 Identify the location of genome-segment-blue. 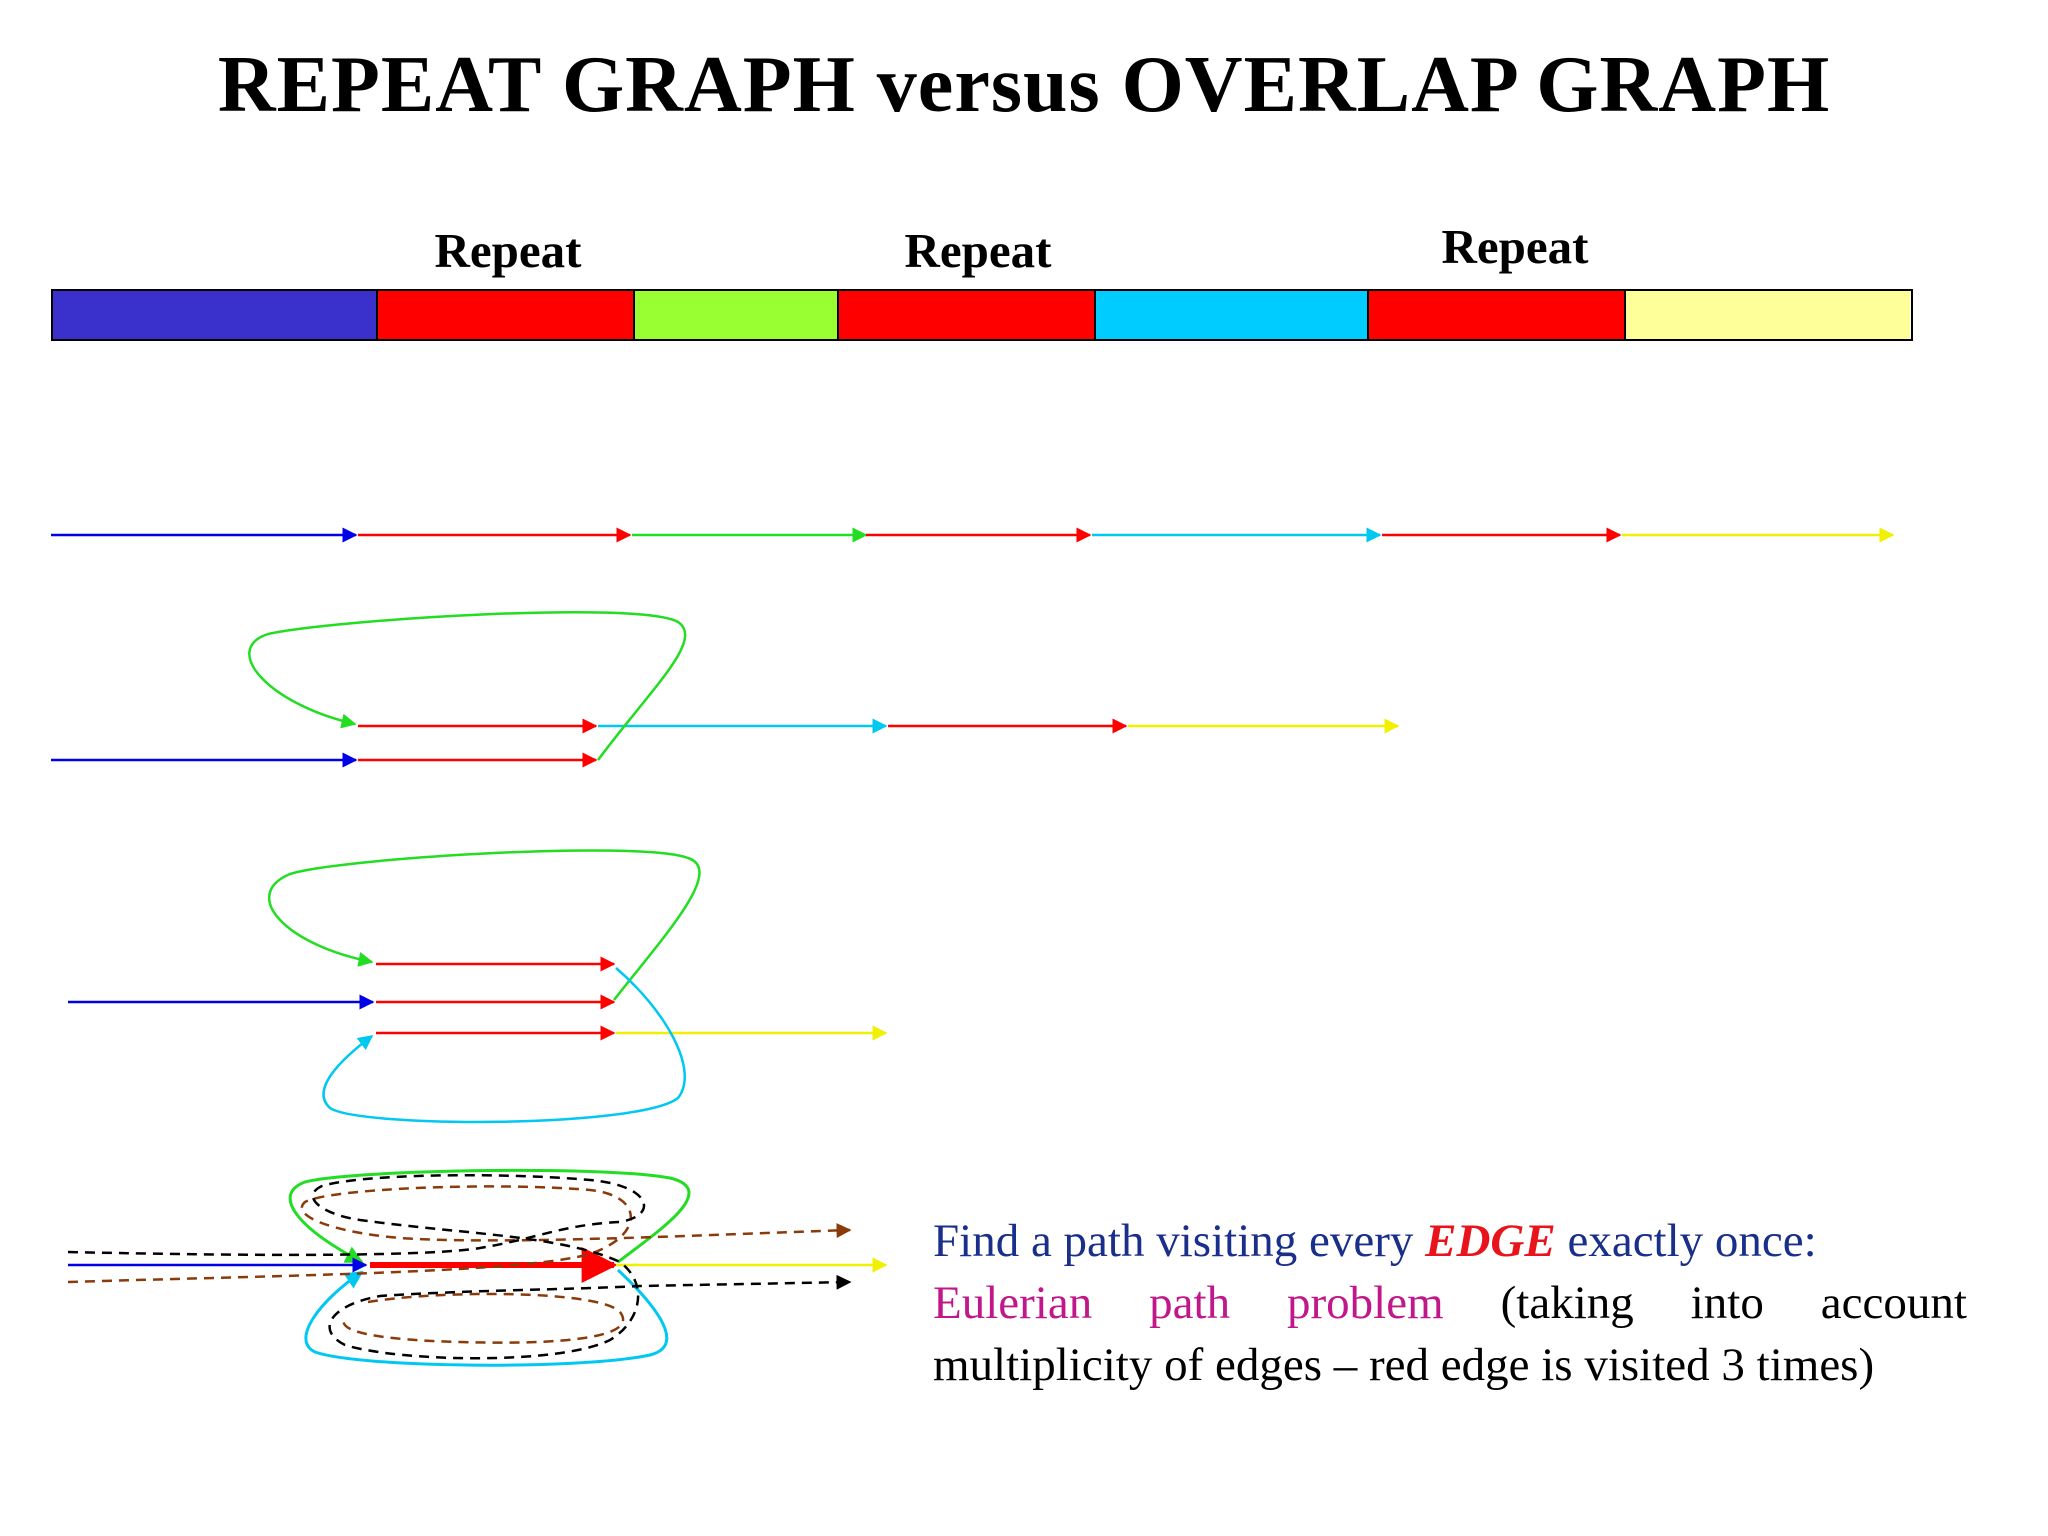
(215, 315).